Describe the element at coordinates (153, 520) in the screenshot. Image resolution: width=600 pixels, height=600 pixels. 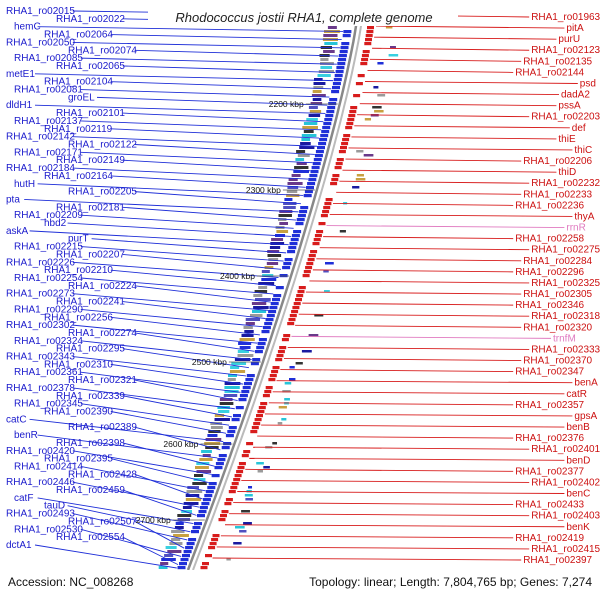
I see `ruler-label: 2700 kbp` at that location.